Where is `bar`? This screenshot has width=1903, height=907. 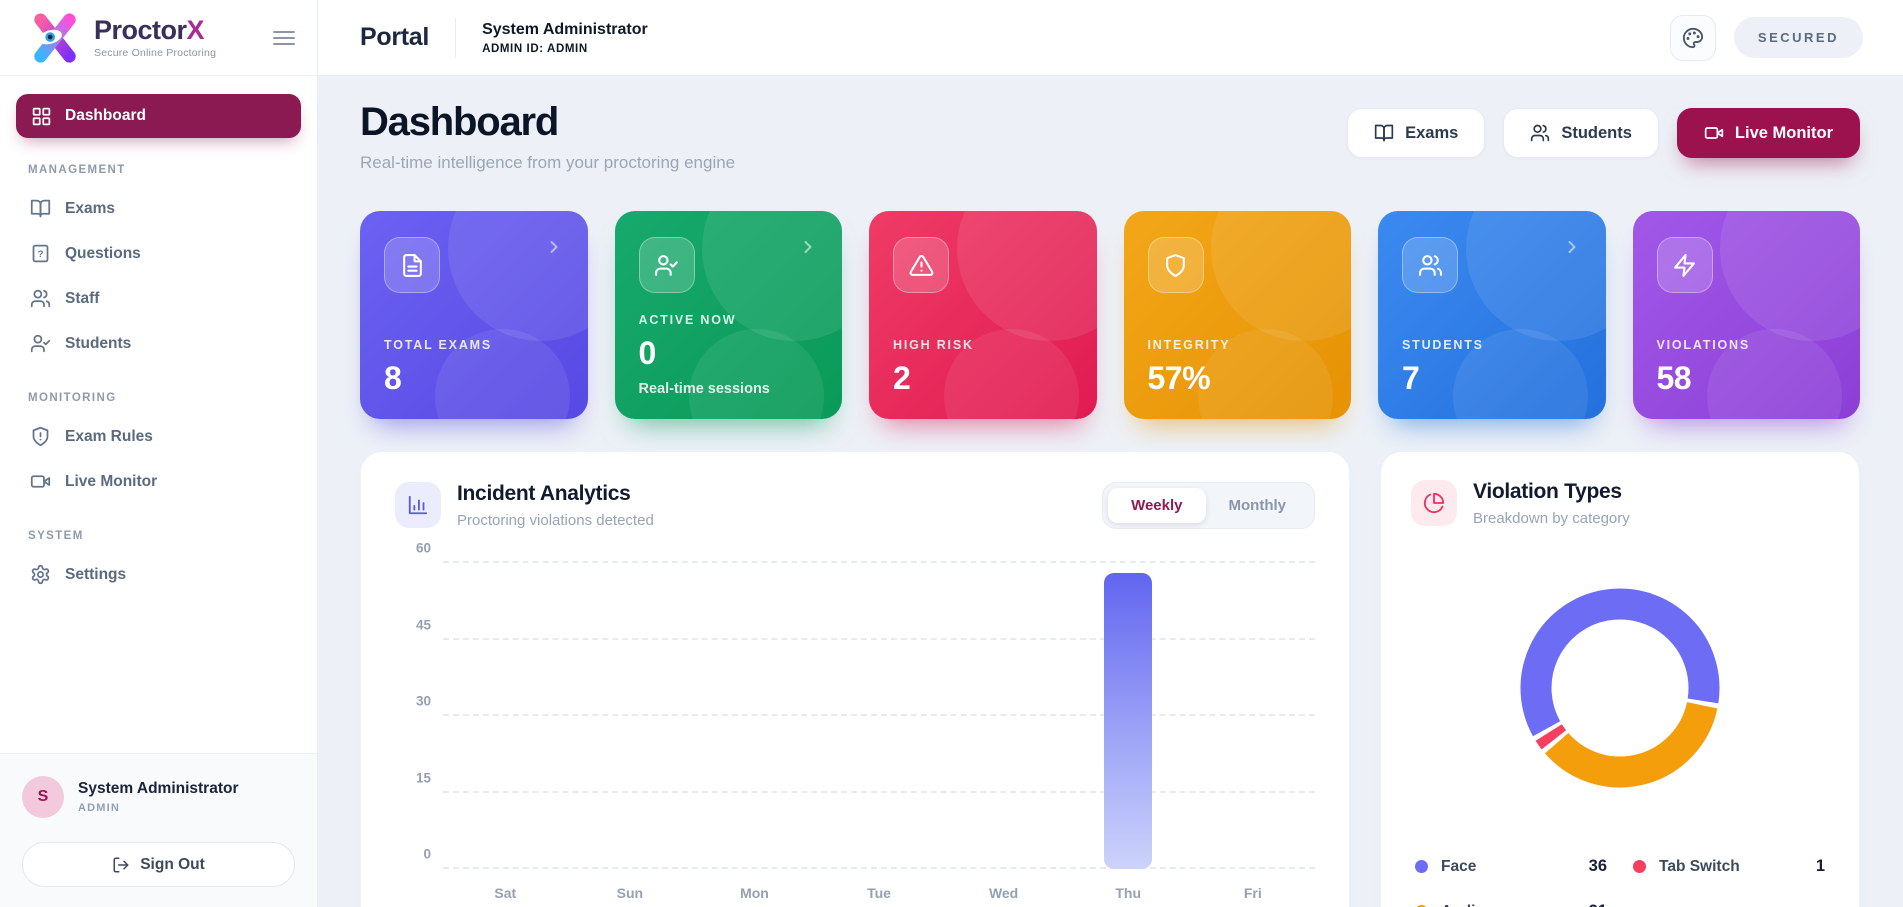
bar is located at coordinates (1128, 721).